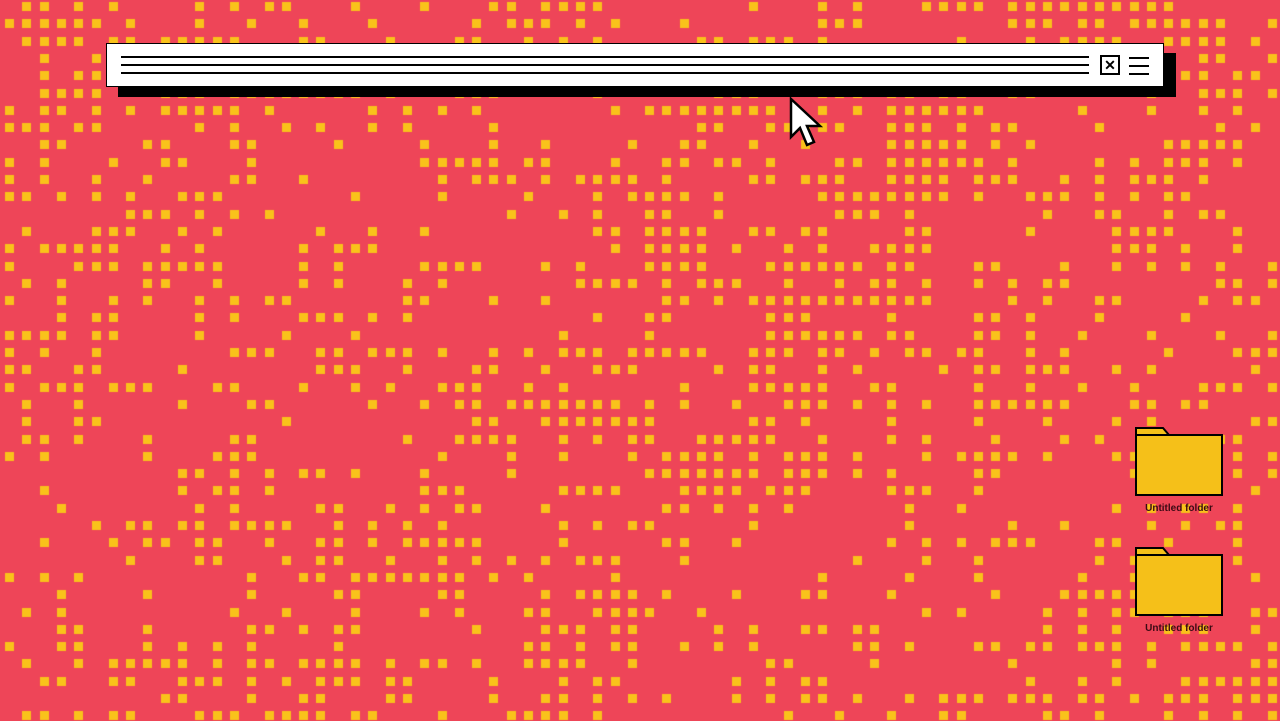 This screenshot has width=1280, height=721. I want to click on title-bar-stripes, so click(605, 66).